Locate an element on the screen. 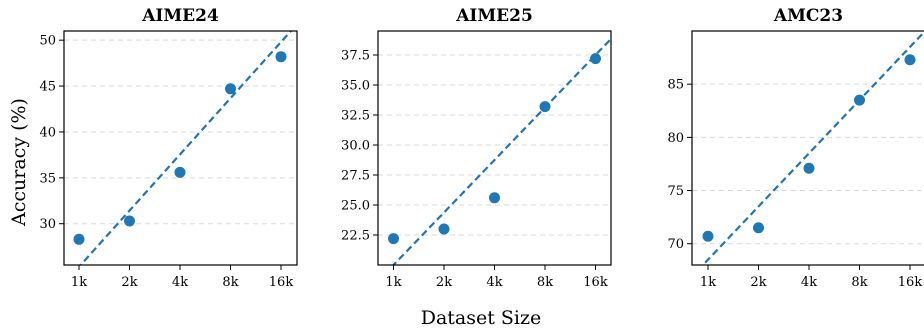 Image resolution: width=924 pixels, height=329 pixels. y-tick-label: 80 is located at coordinates (675, 138).